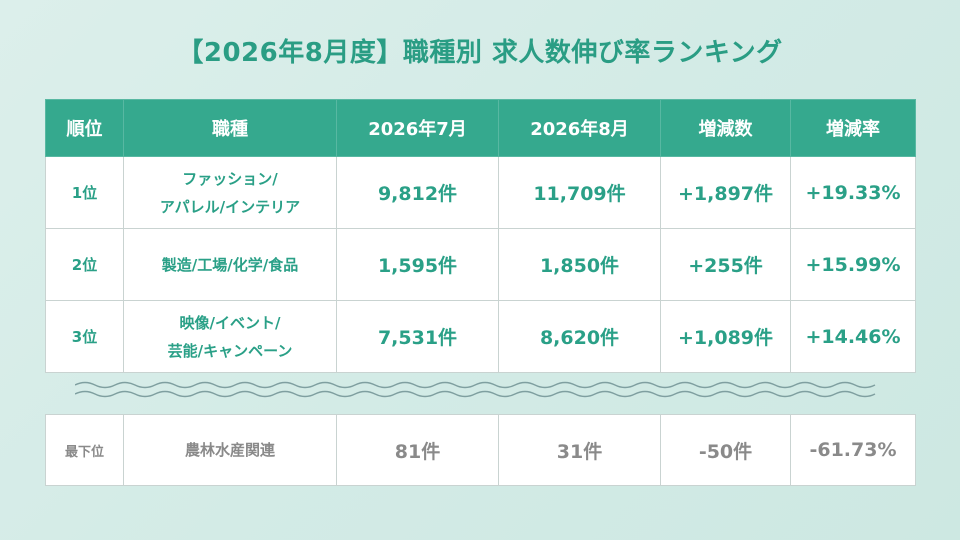 Image resolution: width=960 pixels, height=540 pixels. I want to click on header-august: 2026年8月, so click(580, 128).